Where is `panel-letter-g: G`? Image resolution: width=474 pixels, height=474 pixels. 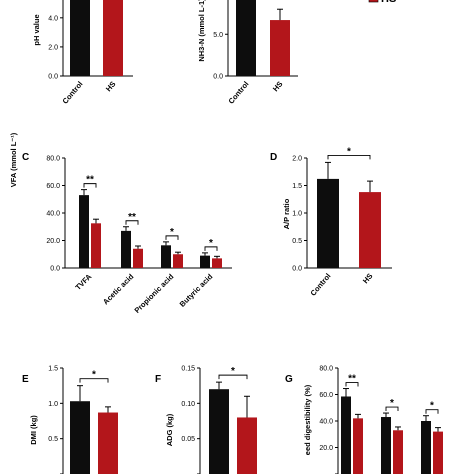
panel-letter-g: G is located at coordinates (289, 379).